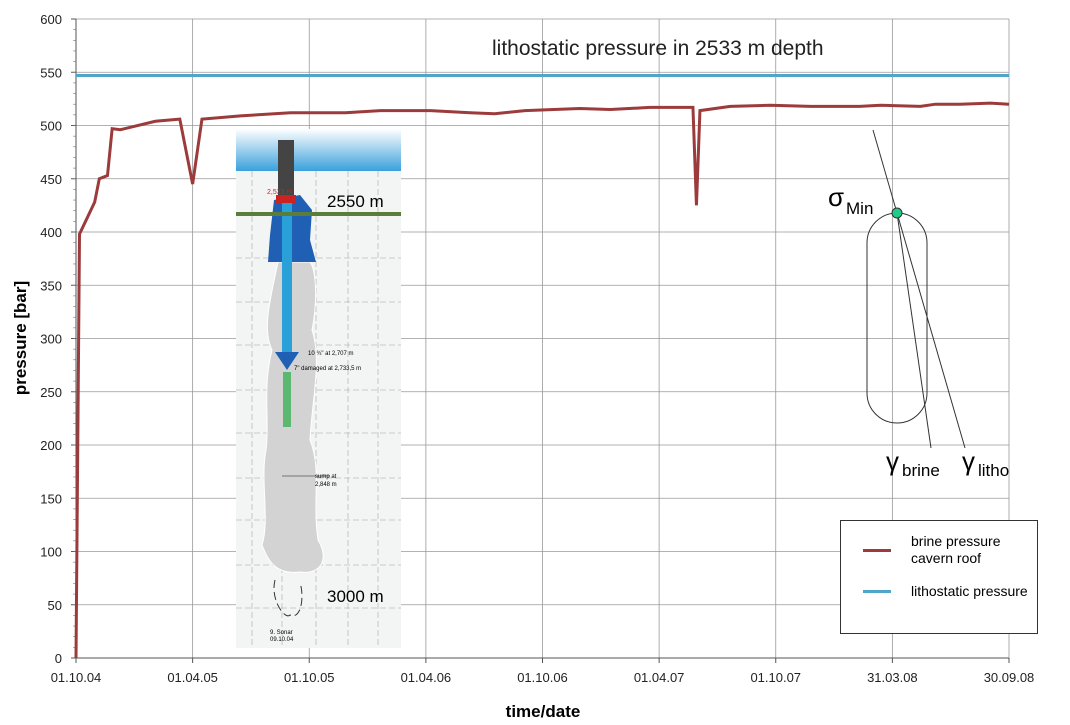  Describe the element at coordinates (859, 208) in the screenshot. I see `sigma-sub: Min` at that location.